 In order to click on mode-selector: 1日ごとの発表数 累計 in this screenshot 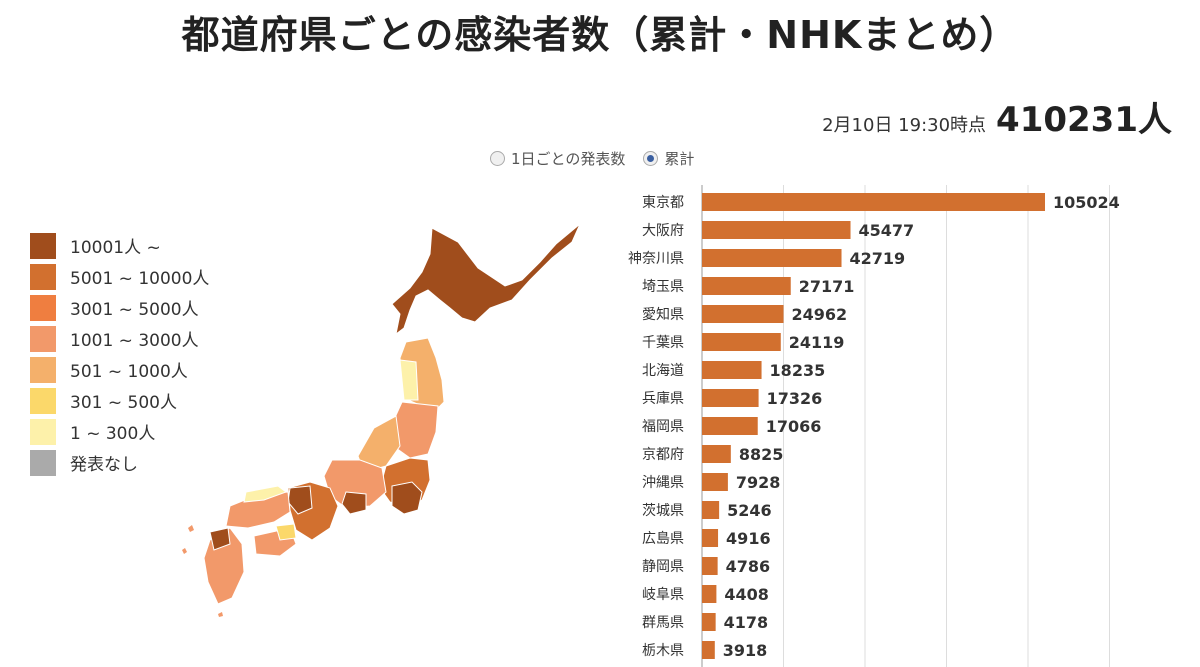, I will do `click(592, 158)`.